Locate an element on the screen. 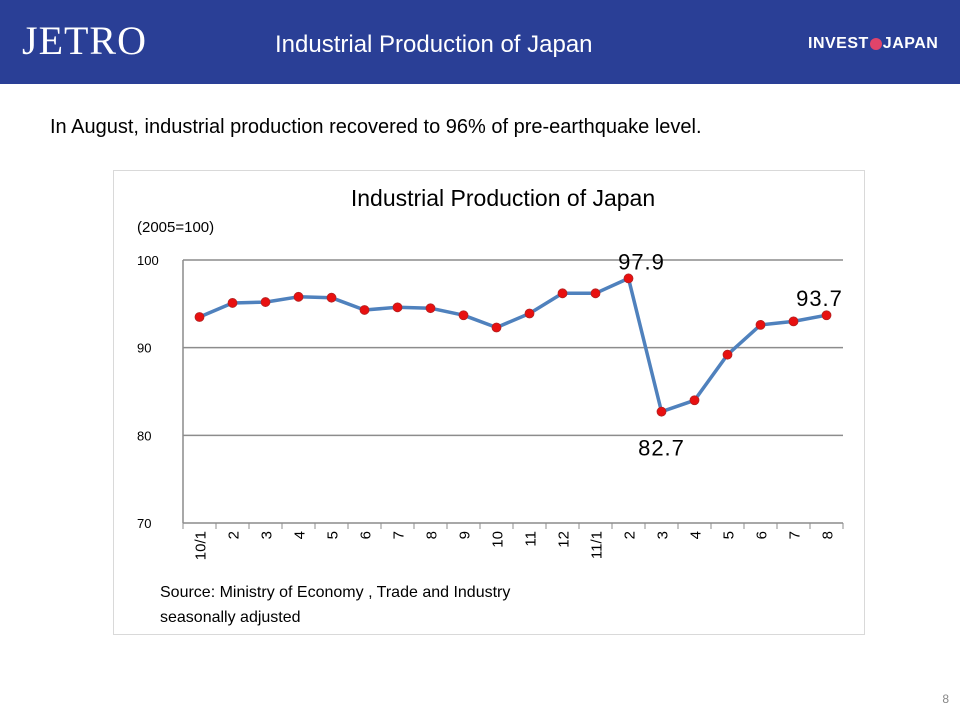 The width and height of the screenshot is (960, 720). data-label: 82.7 is located at coordinates (661, 448).